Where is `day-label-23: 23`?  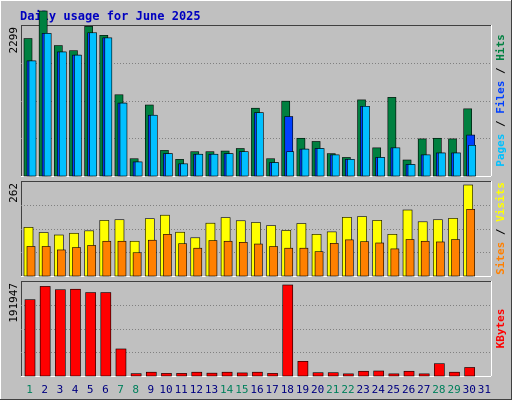 day-label-23: 23 is located at coordinates (363, 389).